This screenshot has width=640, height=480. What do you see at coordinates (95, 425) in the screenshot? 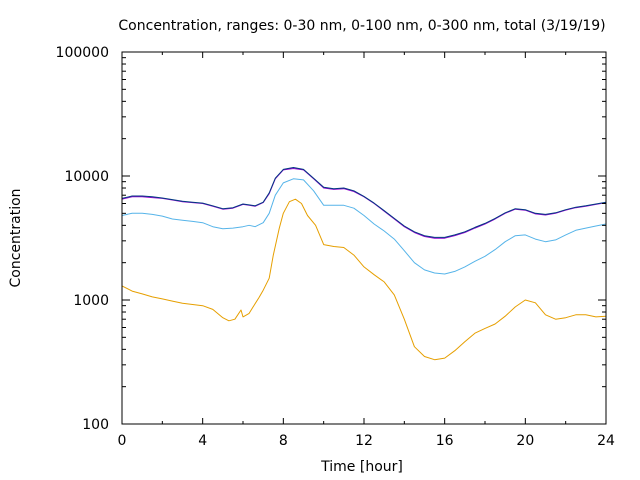
I see `y-tick-label: 100` at bounding box center [95, 425].